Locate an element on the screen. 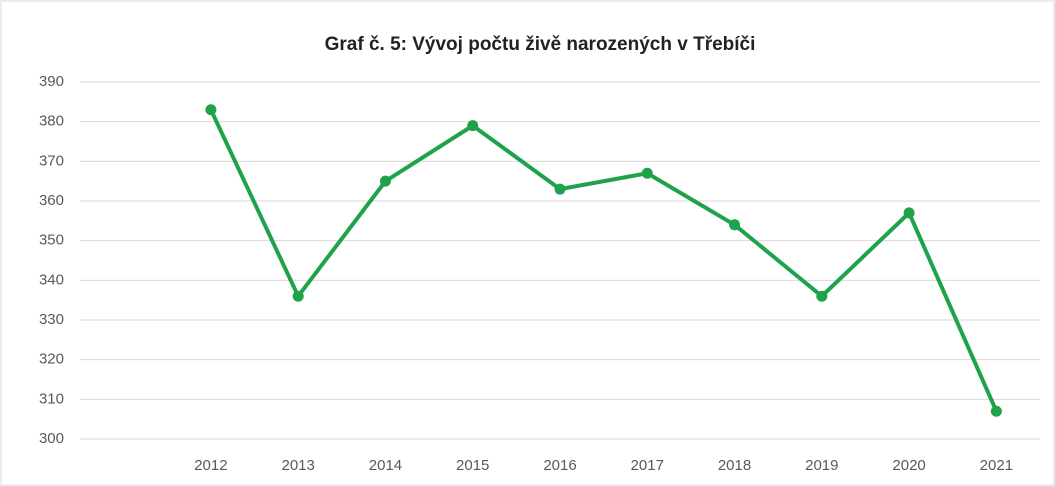 This screenshot has width=1055, height=486. y-tick-label: 350 is located at coordinates (51, 240).